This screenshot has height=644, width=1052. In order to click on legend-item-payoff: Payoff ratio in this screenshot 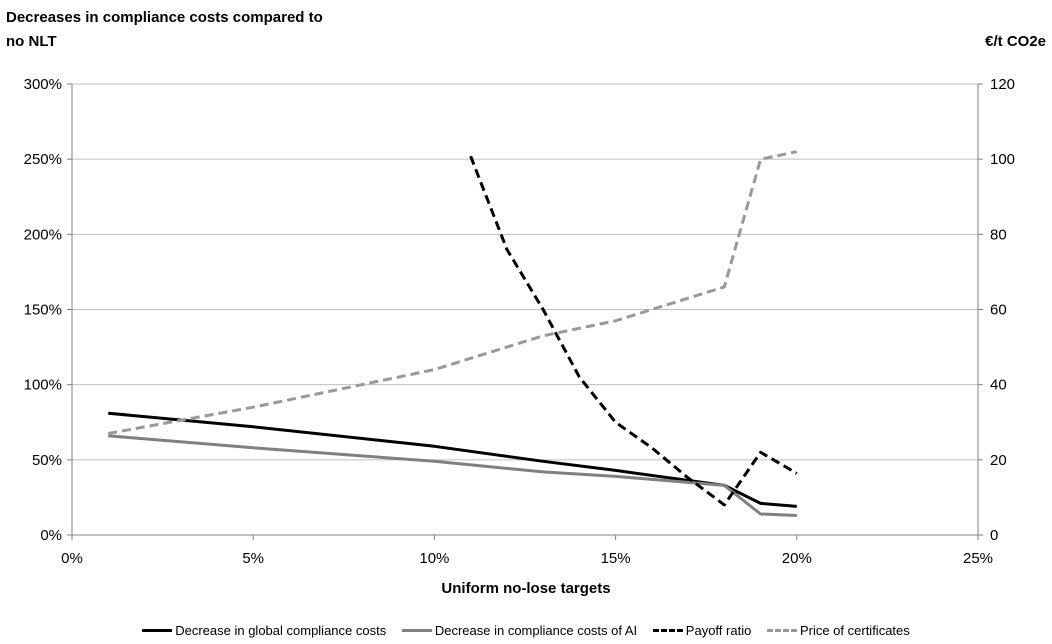, I will do `click(702, 630)`.